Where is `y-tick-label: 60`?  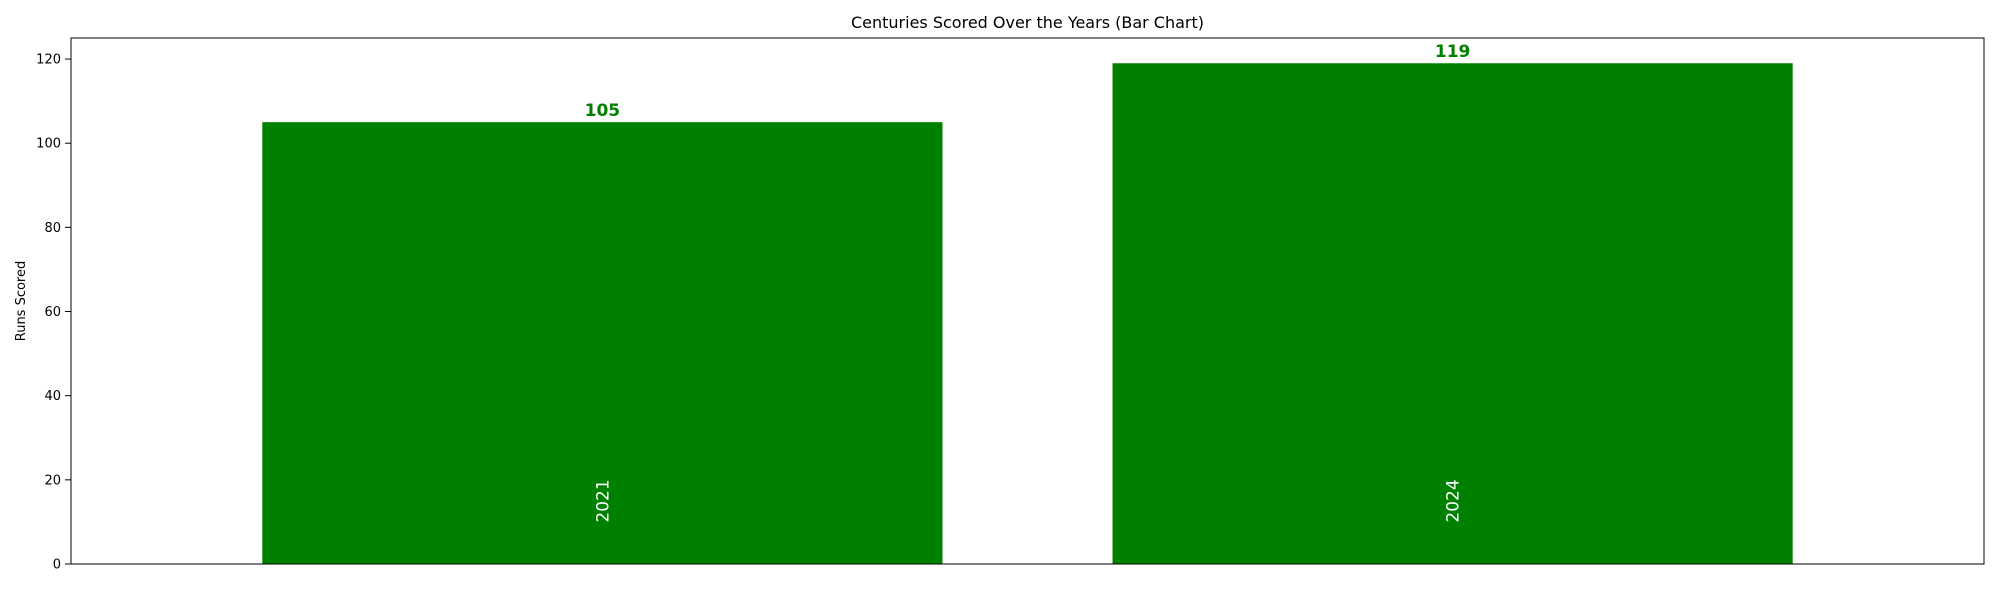
y-tick-label: 60 is located at coordinates (52, 312).